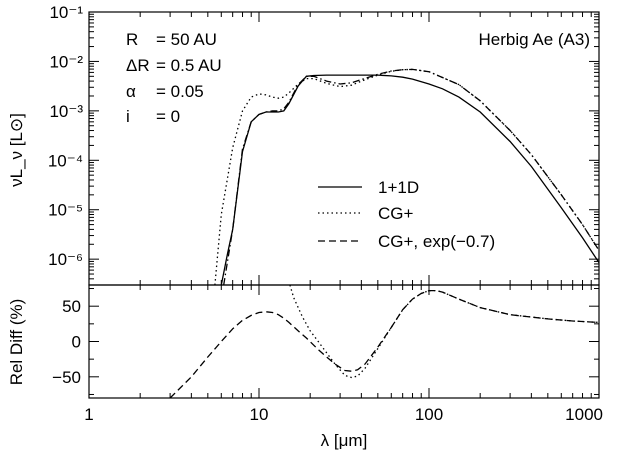 Image resolution: width=621 pixels, height=459 pixels. I want to click on x-tick-label: 100, so click(429, 414).